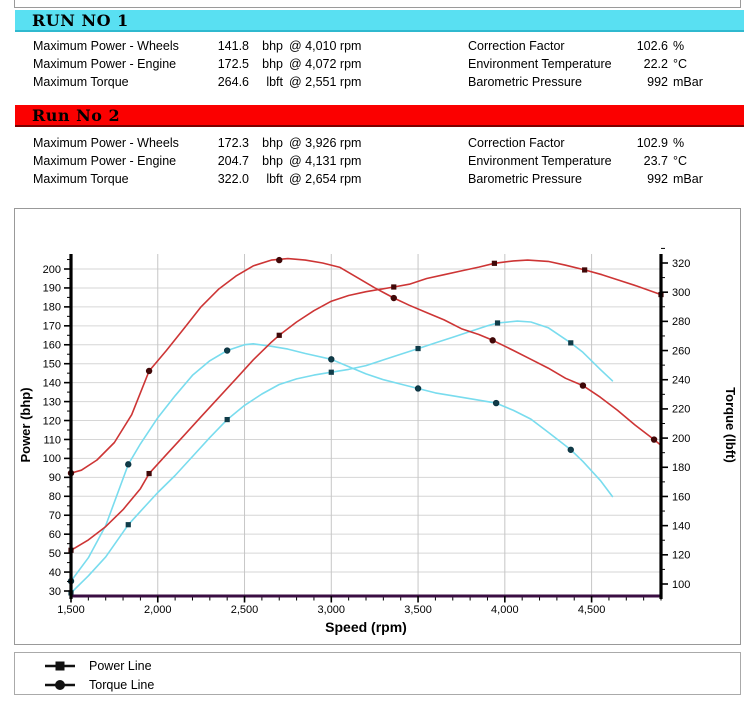 The width and height of the screenshot is (744, 702). Describe the element at coordinates (681, 585) in the screenshot. I see `svg-text: 100` at that location.